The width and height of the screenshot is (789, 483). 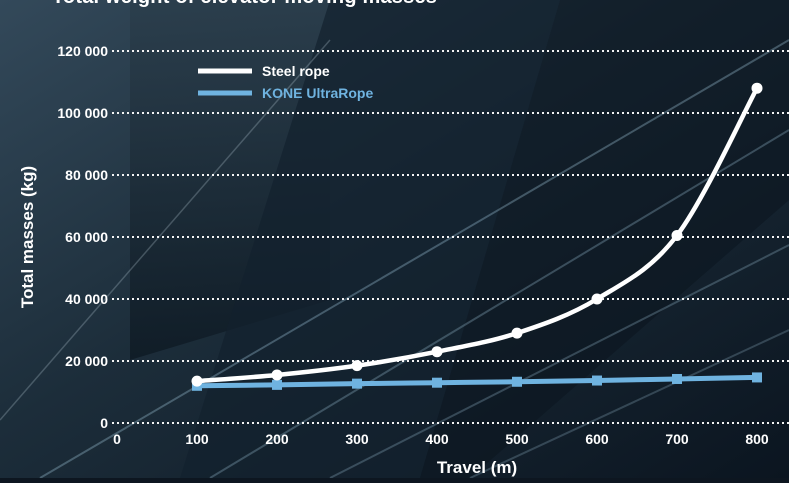 What do you see at coordinates (244, 4) in the screenshot?
I see `chart-title: Total weight of elevator moving masses` at bounding box center [244, 4].